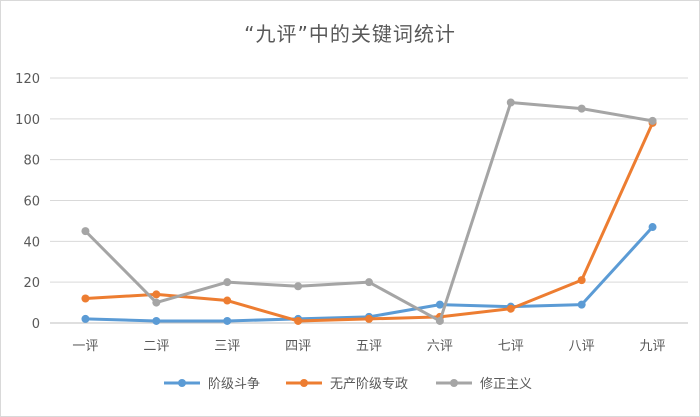  I want to click on legend-item: 无产阶级专政, so click(347, 384).